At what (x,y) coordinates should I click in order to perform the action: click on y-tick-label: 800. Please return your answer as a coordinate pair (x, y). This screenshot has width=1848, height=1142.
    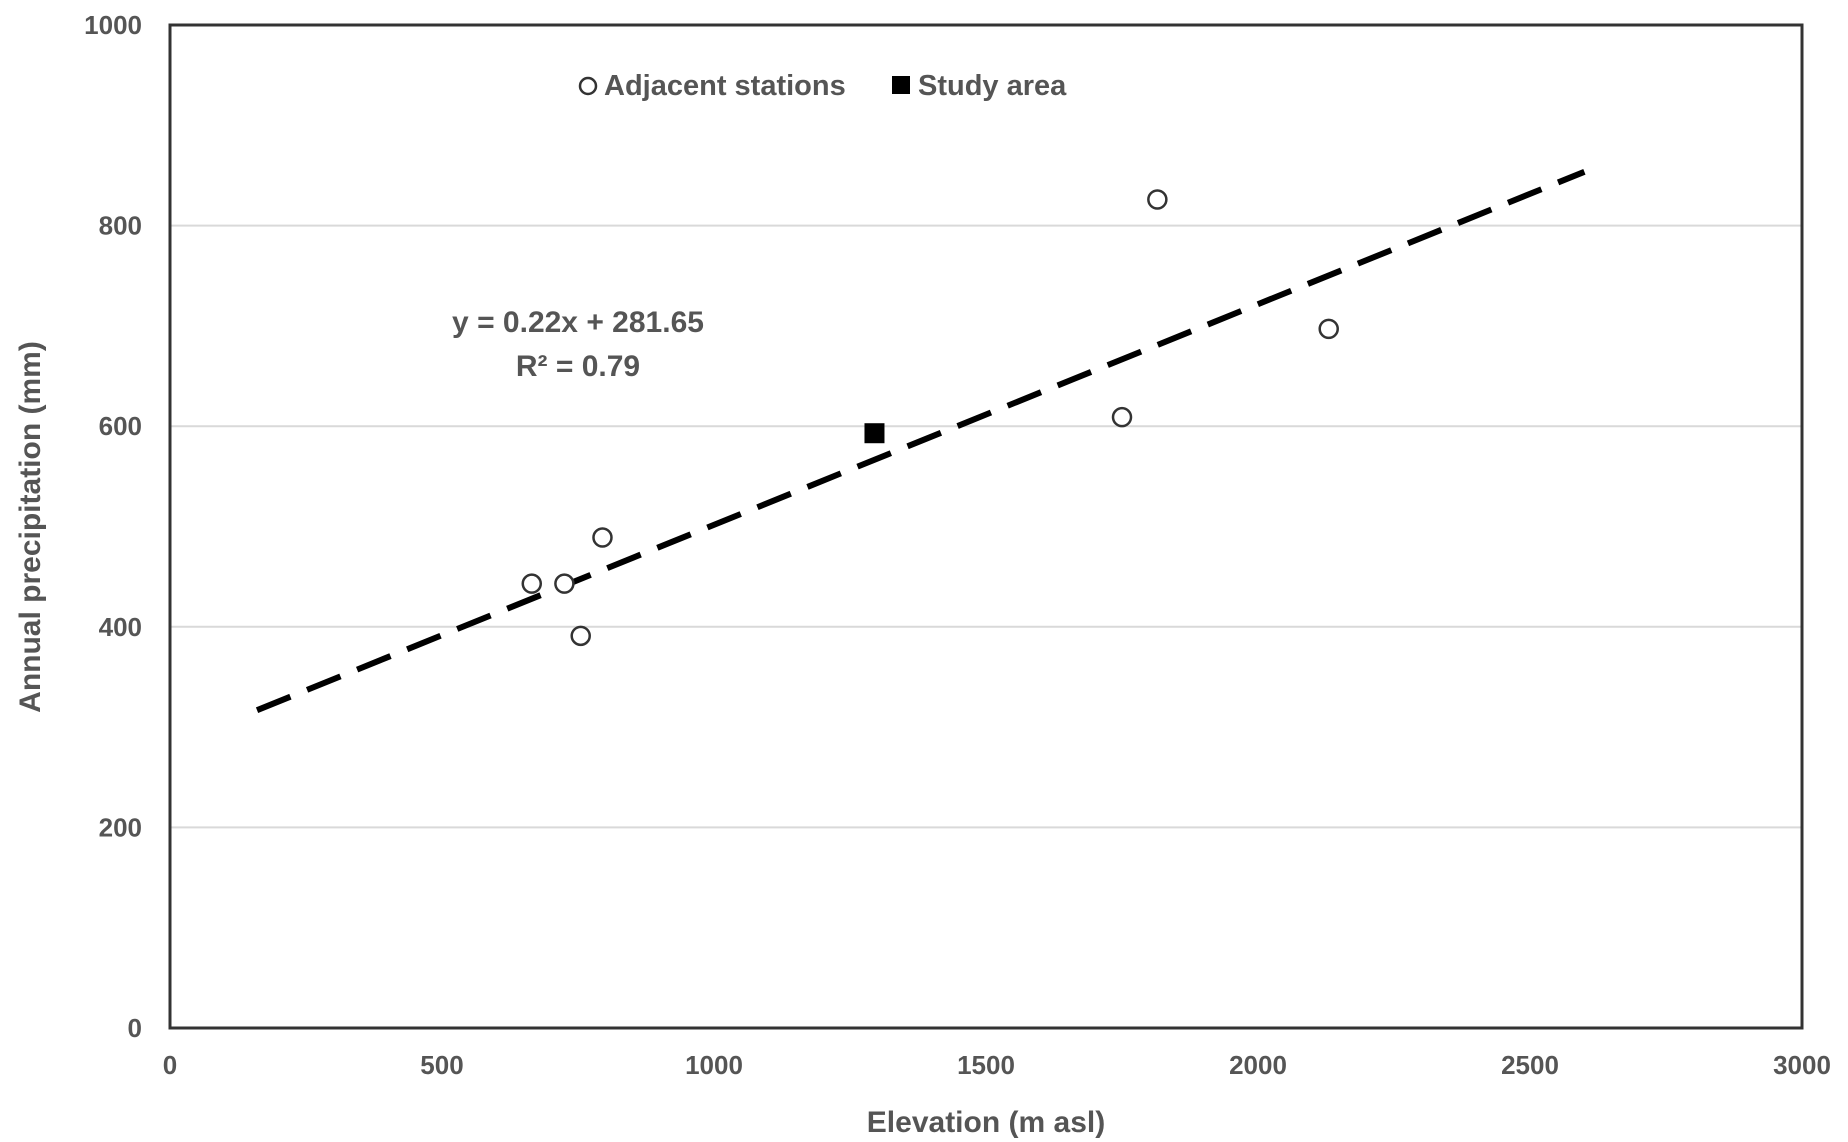
    Looking at the image, I should click on (120, 226).